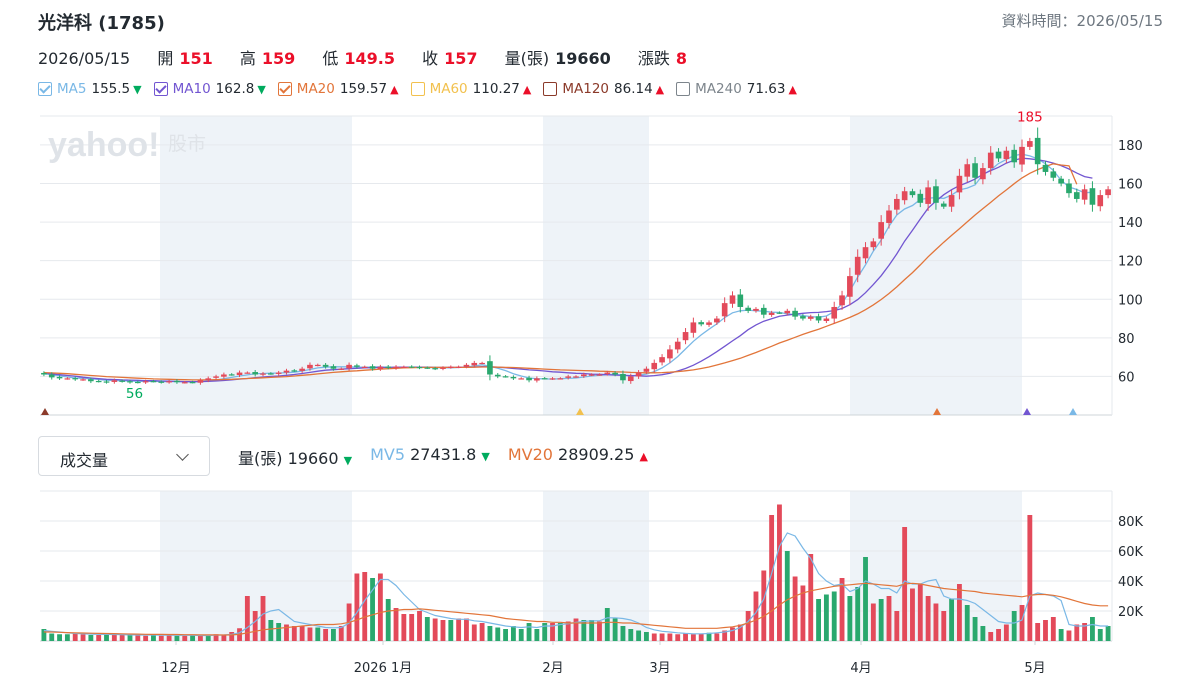 The height and width of the screenshot is (686, 1191). I want to click on down-arrow-icon: ▼, so click(485, 456).